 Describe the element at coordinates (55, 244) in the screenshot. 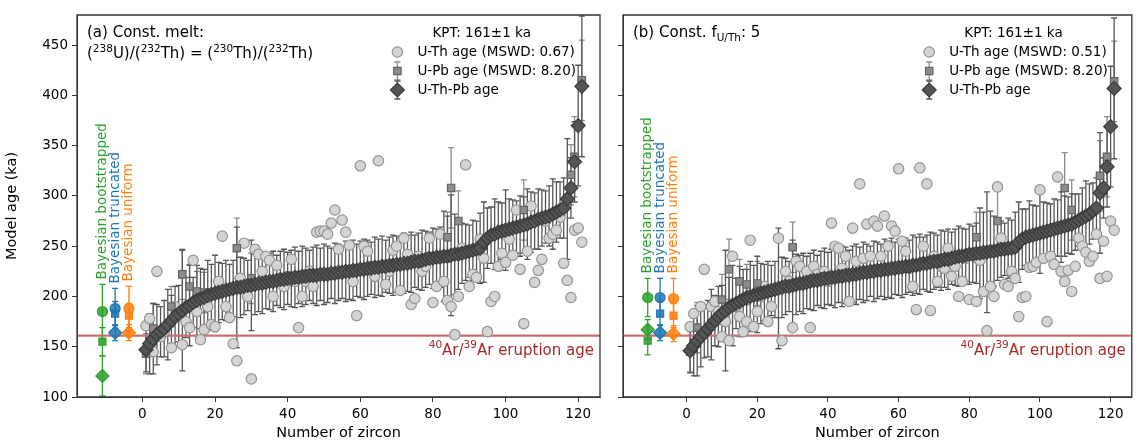

I see `y-tick-label: 250` at that location.